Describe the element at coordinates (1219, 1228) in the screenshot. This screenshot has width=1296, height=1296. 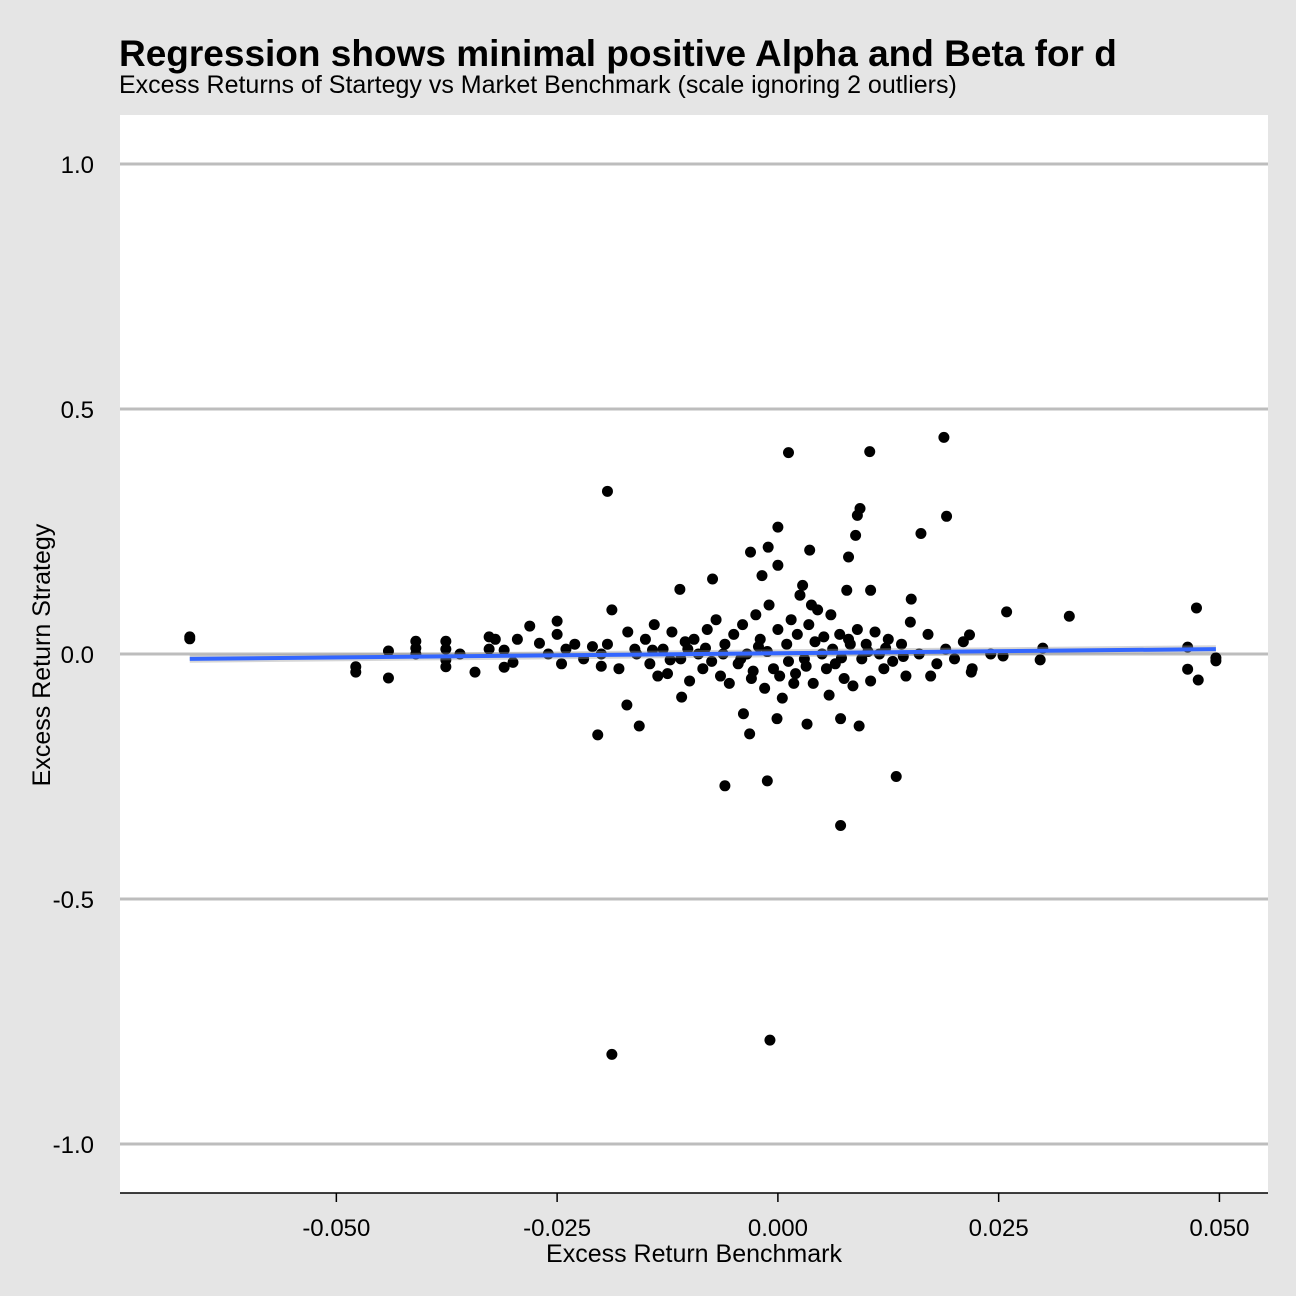
I see `x-tick-label: 0.050` at that location.